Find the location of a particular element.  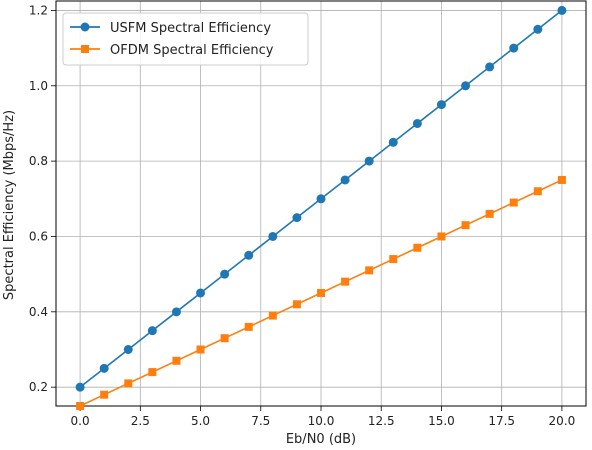

x-tick-label: 0.0 is located at coordinates (80, 421).